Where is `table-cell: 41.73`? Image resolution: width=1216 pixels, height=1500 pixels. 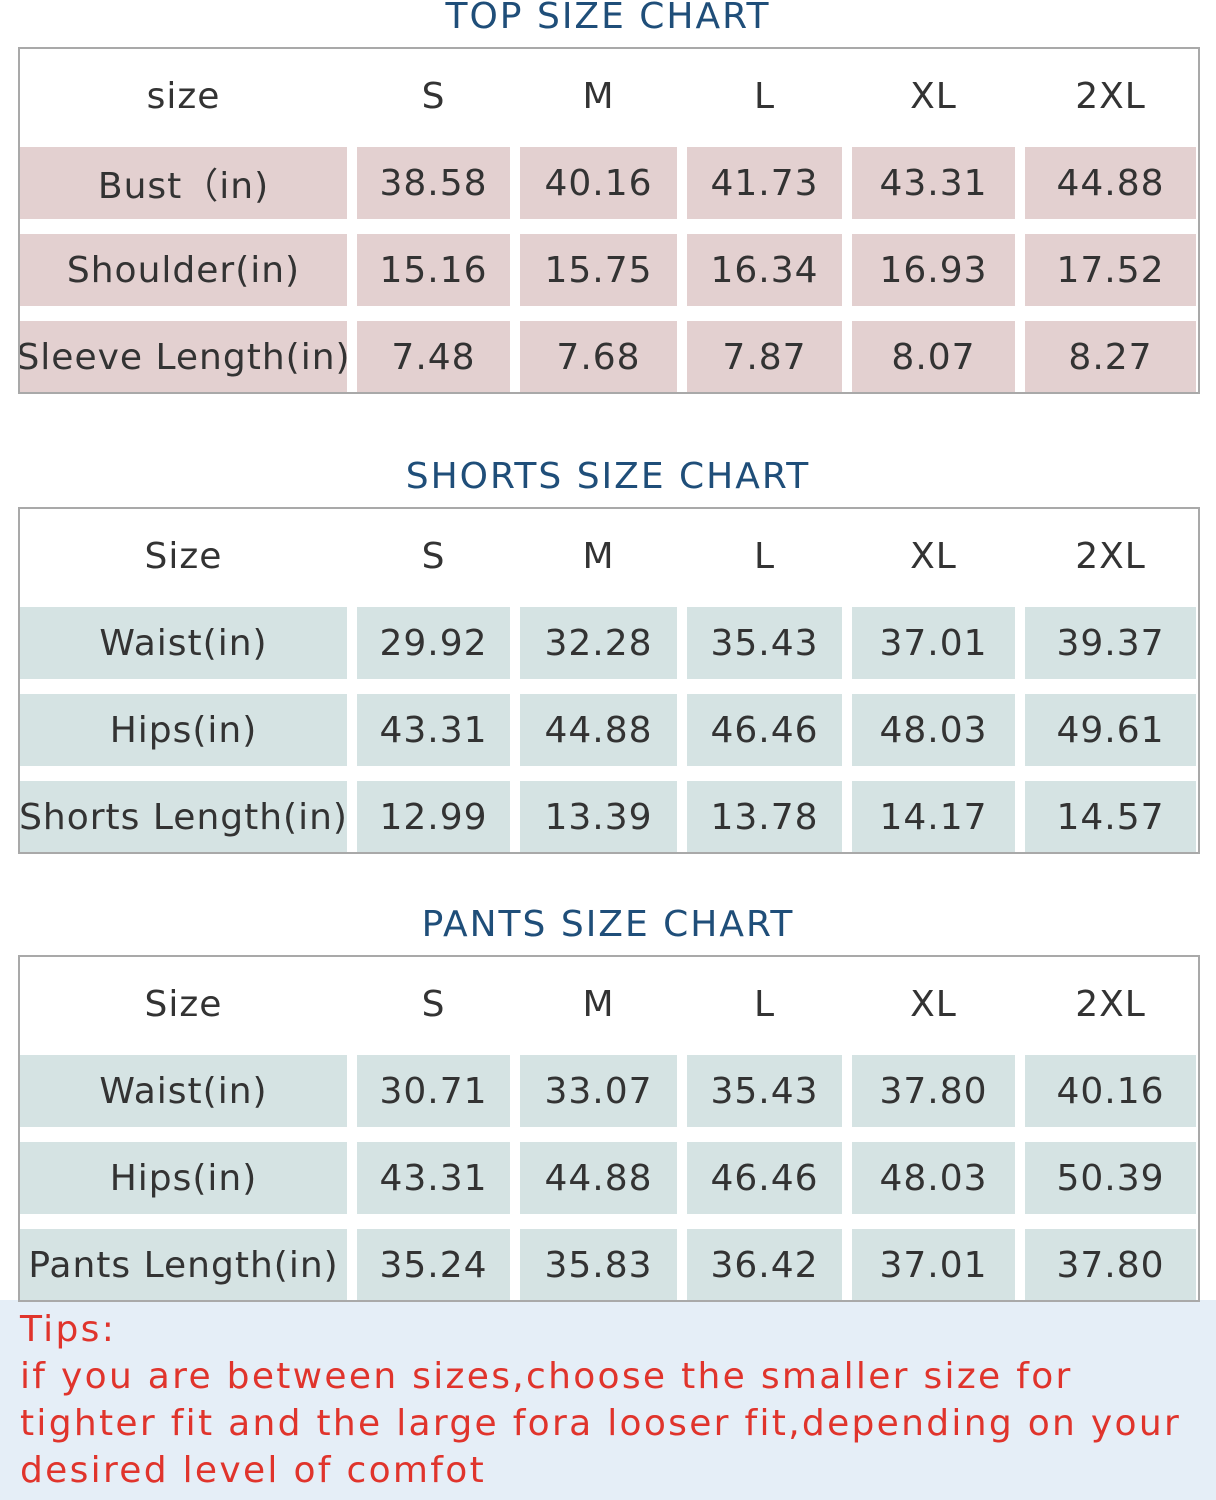 table-cell: 41.73 is located at coordinates (764, 183).